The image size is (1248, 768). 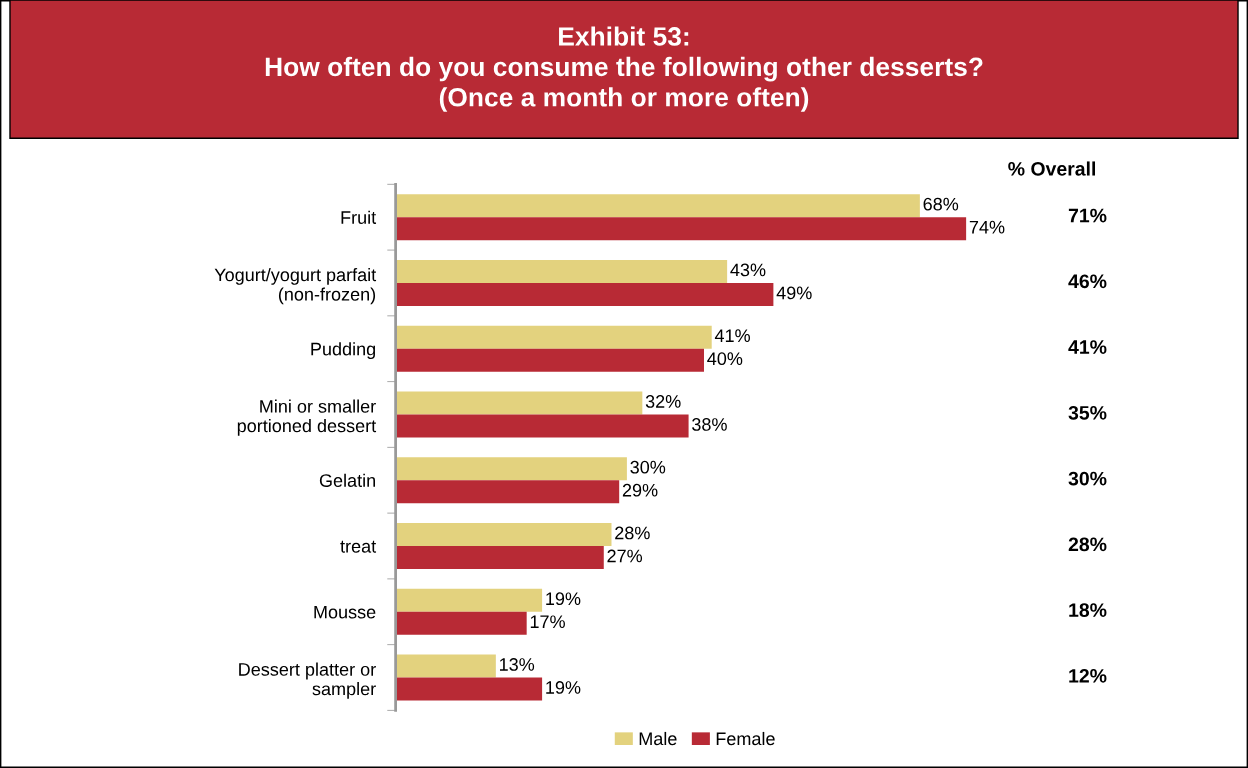 What do you see at coordinates (359, 217) in the screenshot?
I see `y-tick-label: Fruit` at bounding box center [359, 217].